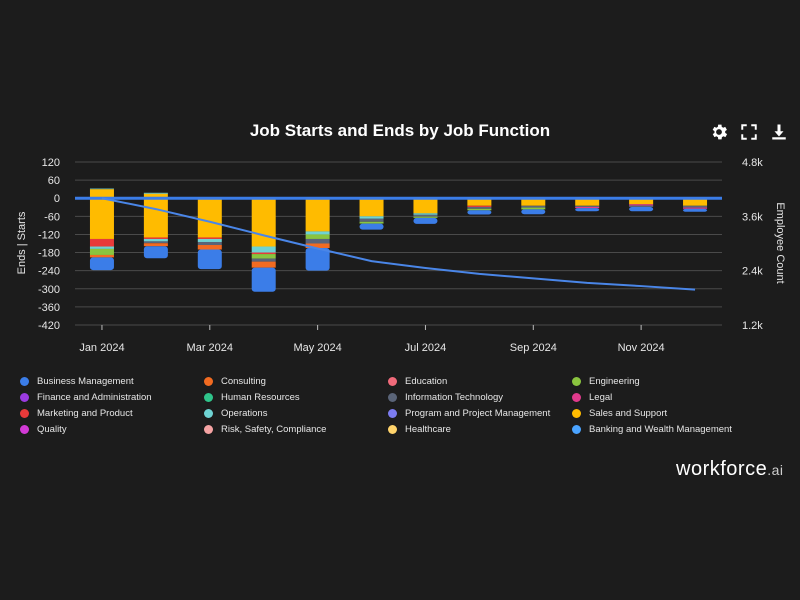 The image size is (800, 600). I want to click on x-tick-label: May 2024, so click(317, 348).